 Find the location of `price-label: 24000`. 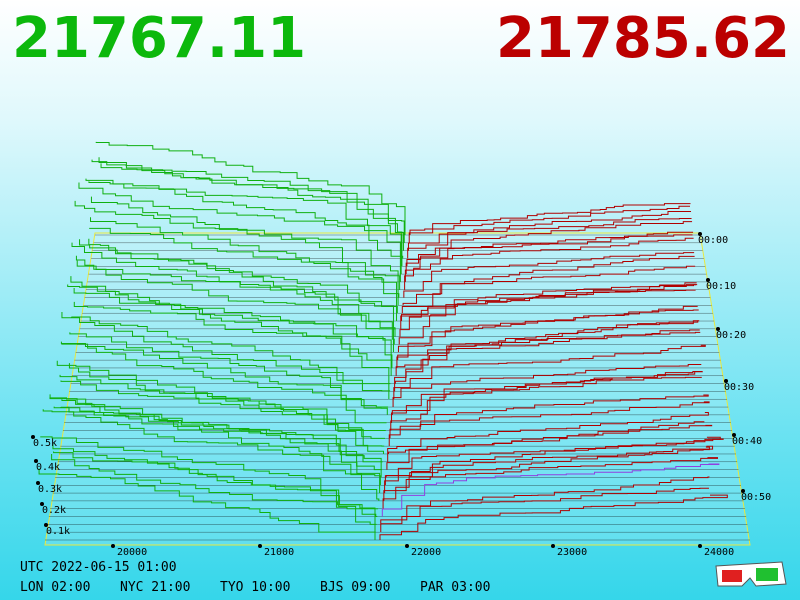

price-label: 24000 is located at coordinates (719, 552).